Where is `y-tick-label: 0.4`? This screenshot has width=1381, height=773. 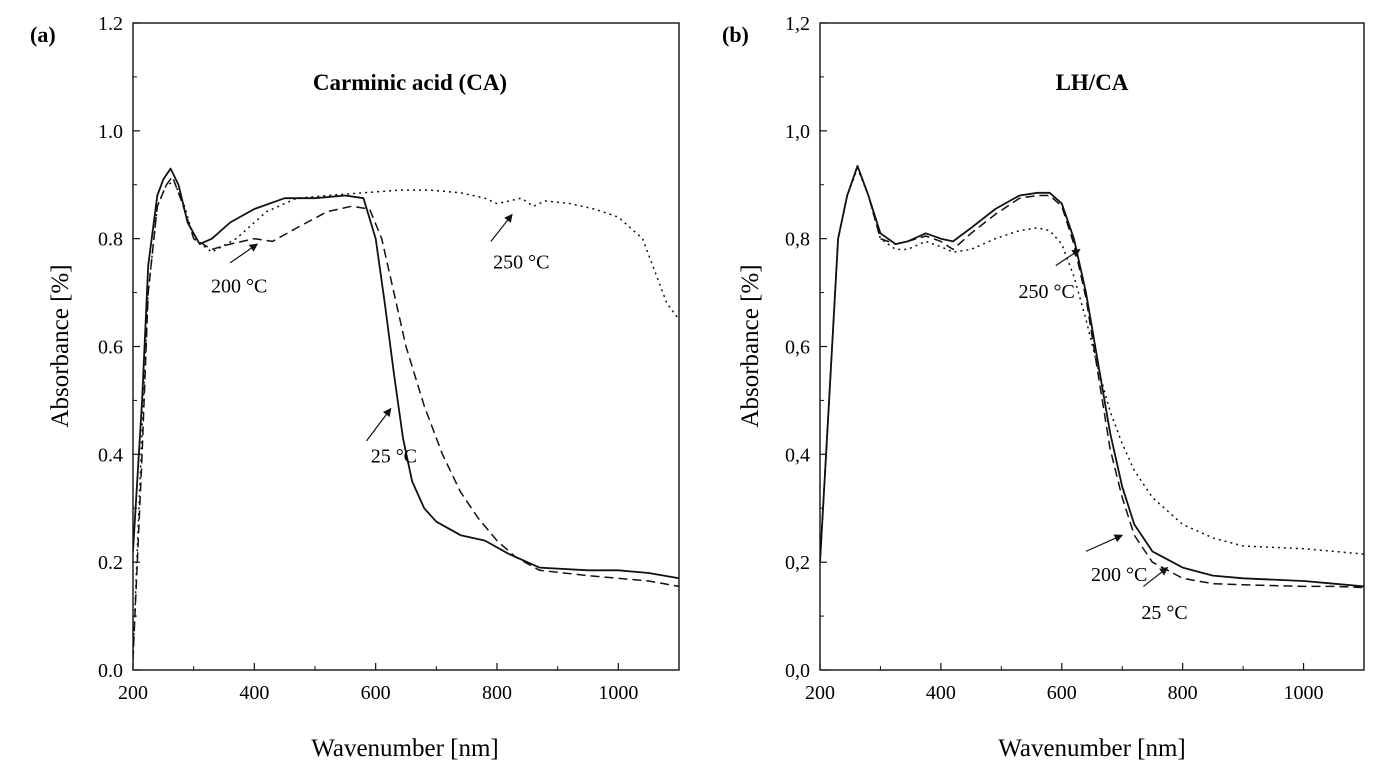
y-tick-label: 0.4 is located at coordinates (110, 455).